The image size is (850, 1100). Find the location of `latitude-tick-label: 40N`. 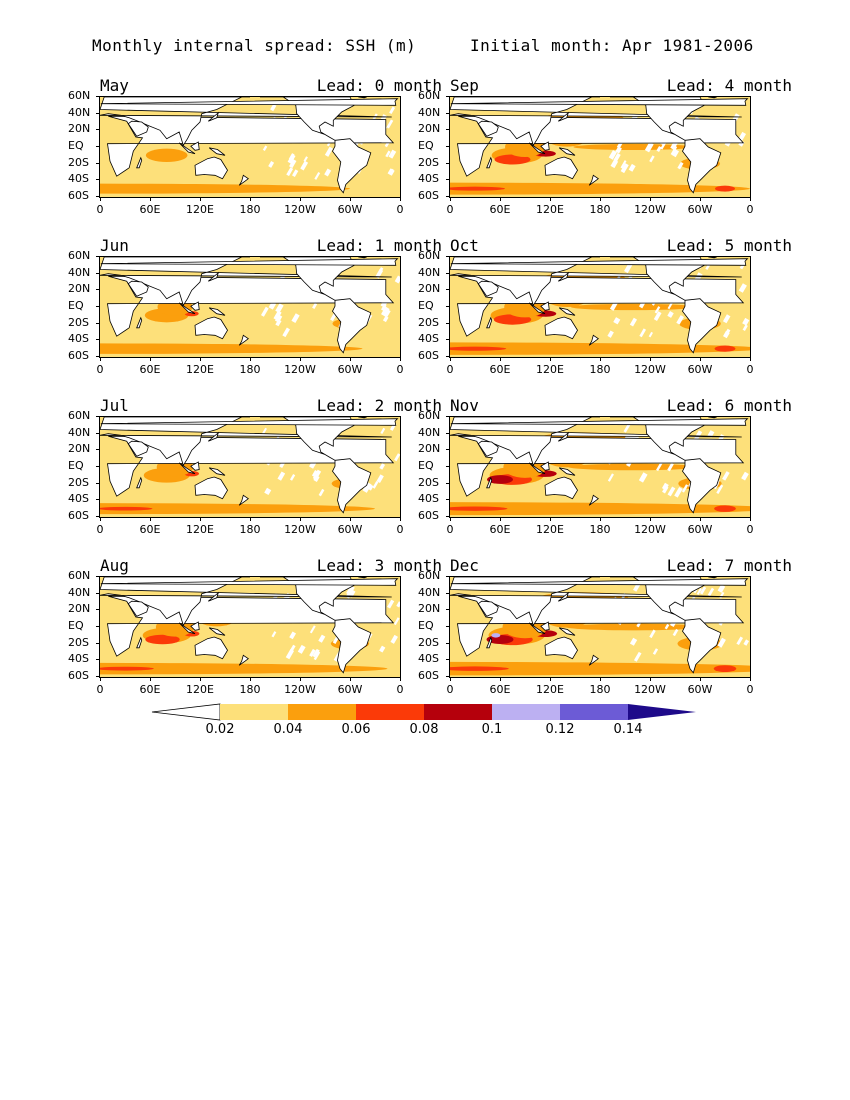

latitude-tick-label: 40N is located at coordinates (79, 592).